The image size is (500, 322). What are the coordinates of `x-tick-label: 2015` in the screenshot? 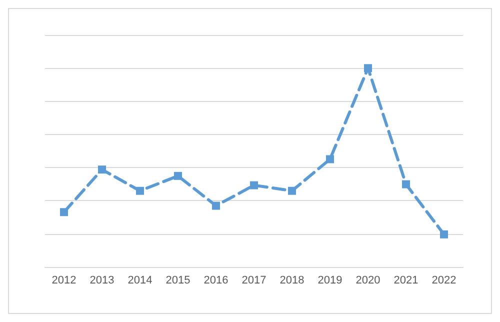 It's located at (178, 280).